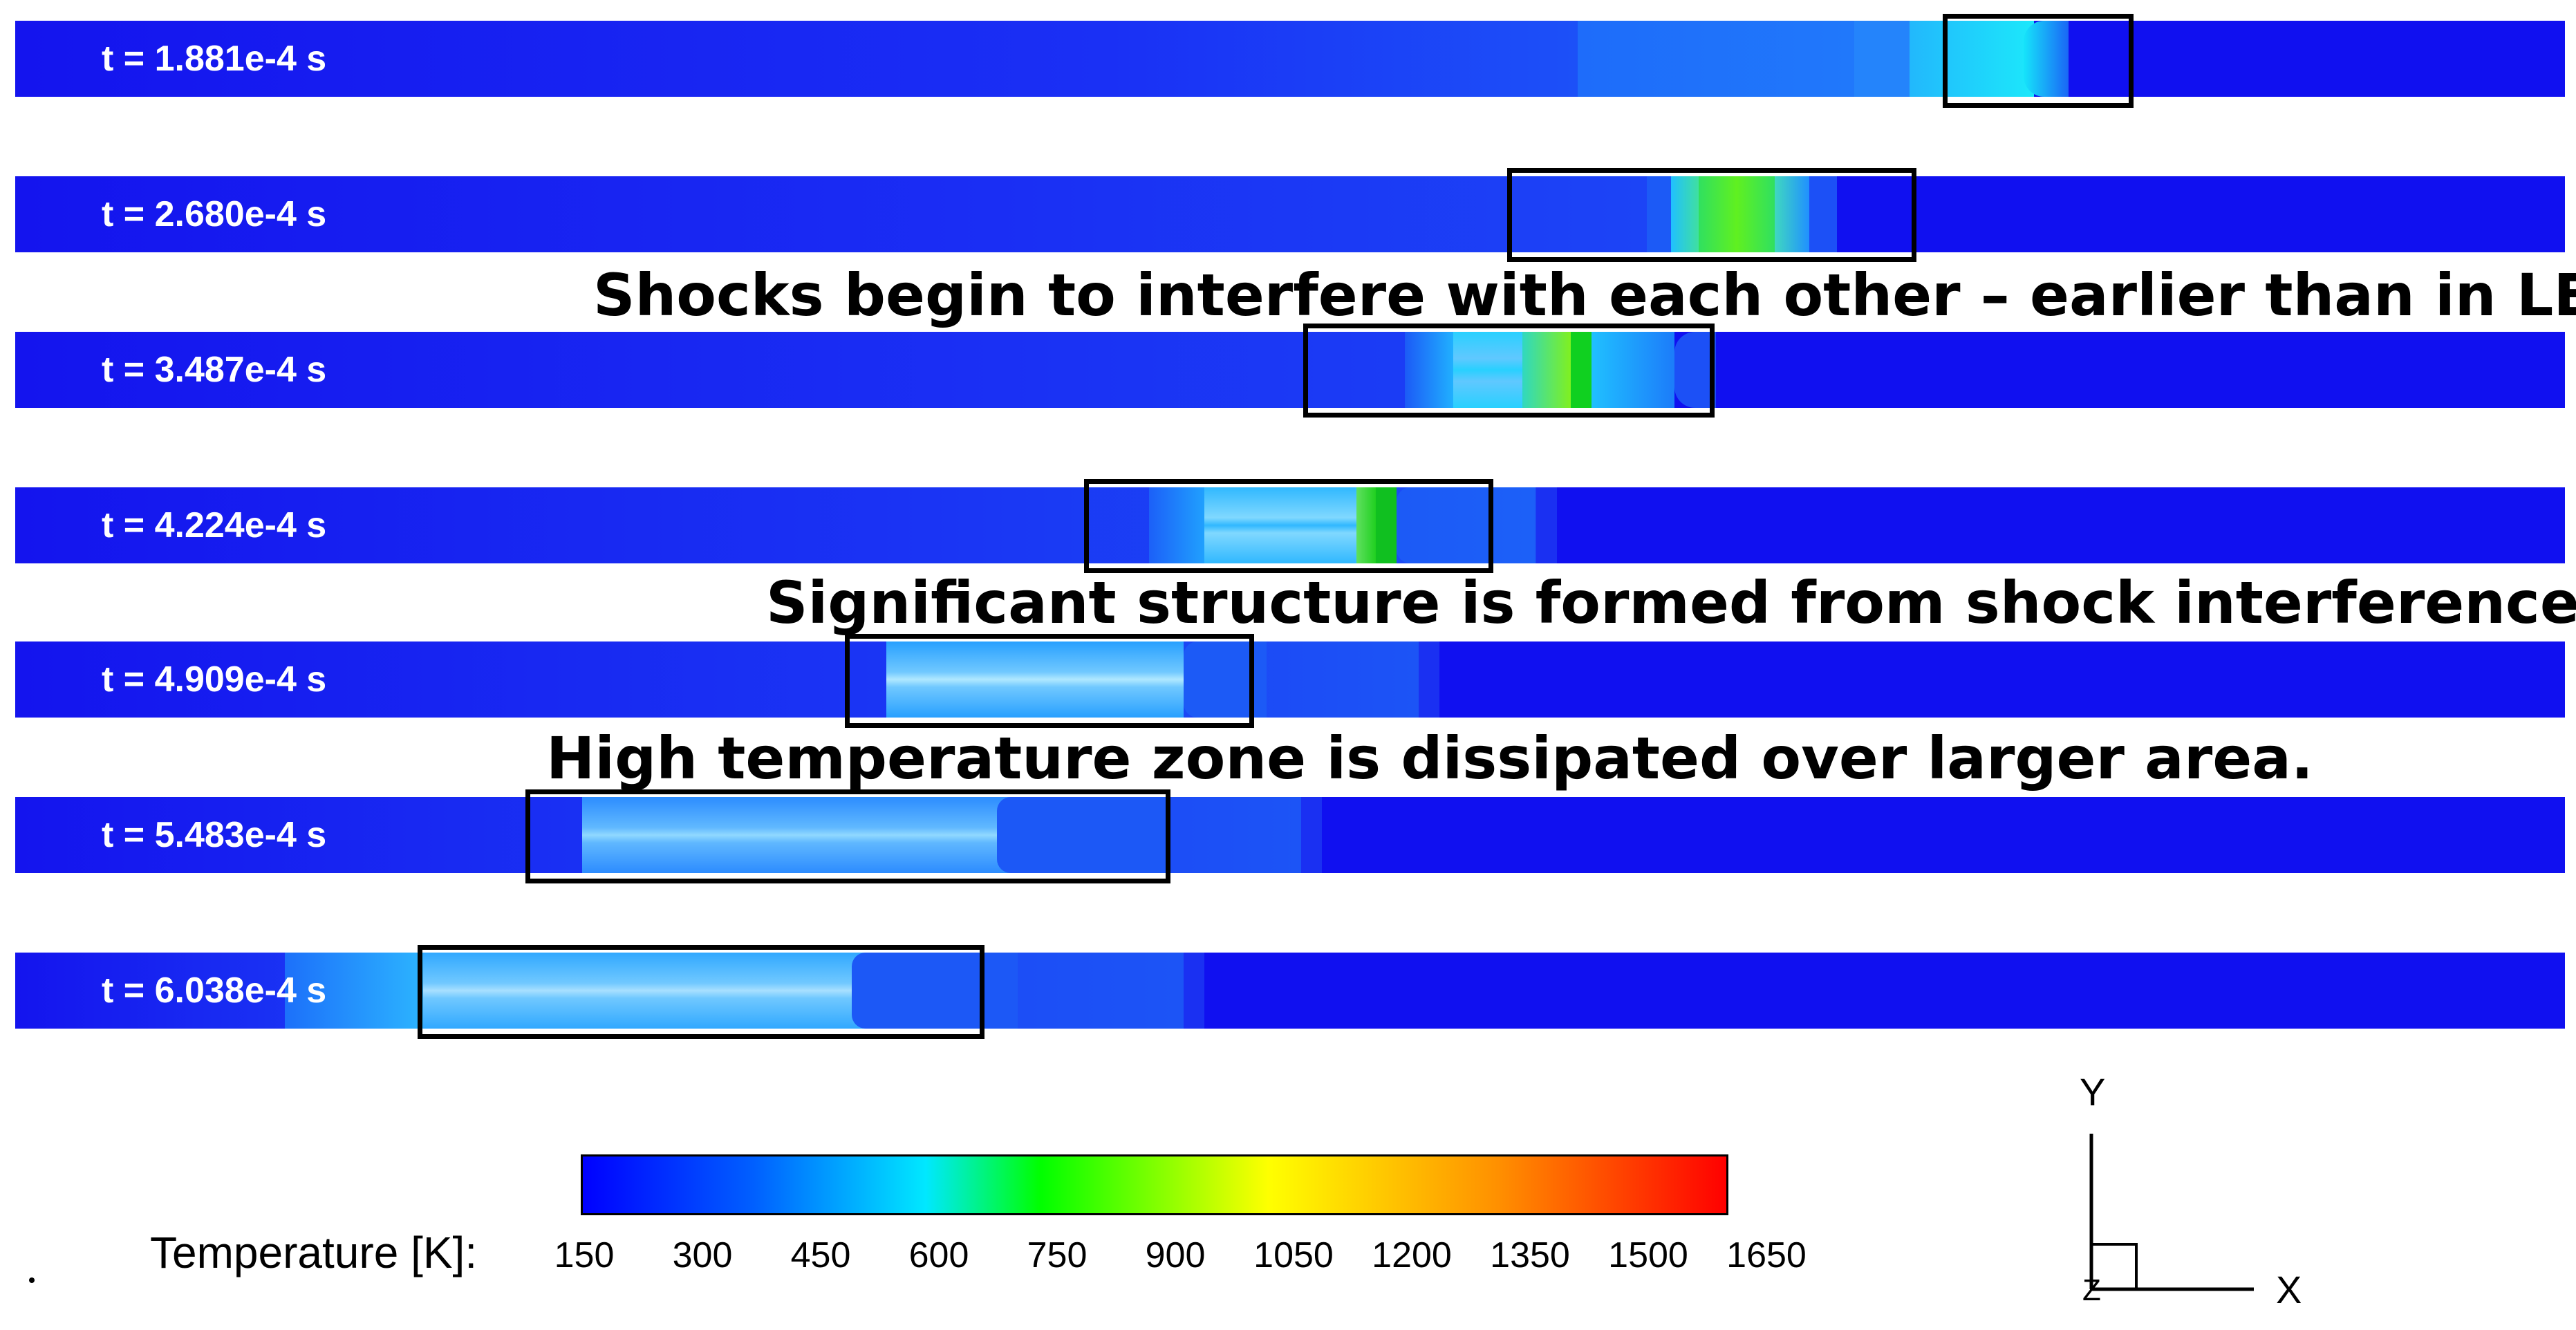 This screenshot has width=2576, height=1330. What do you see at coordinates (32, 1280) in the screenshot?
I see `stray-dot` at bounding box center [32, 1280].